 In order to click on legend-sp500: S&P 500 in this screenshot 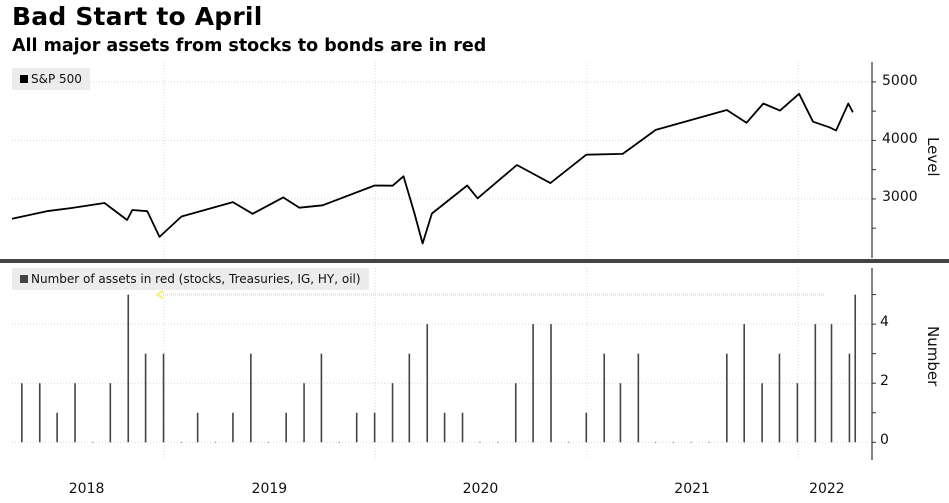, I will do `click(51, 79)`.